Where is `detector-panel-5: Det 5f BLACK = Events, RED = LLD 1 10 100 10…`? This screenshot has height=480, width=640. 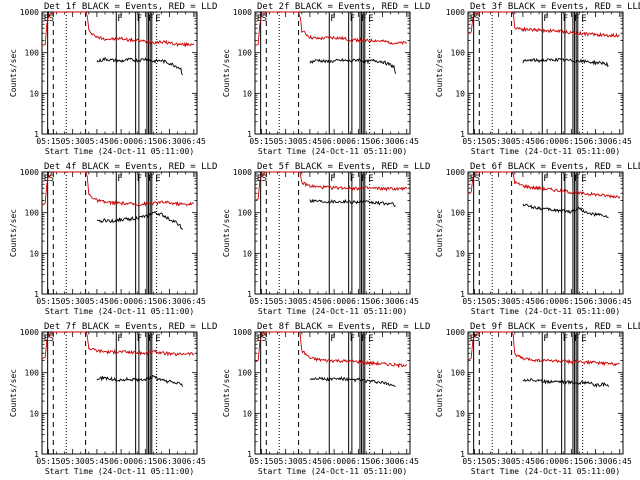 detector-panel-5: Det 5f BLACK = Events, RED = LLD 1 10 100 10… is located at coordinates (326, 239).